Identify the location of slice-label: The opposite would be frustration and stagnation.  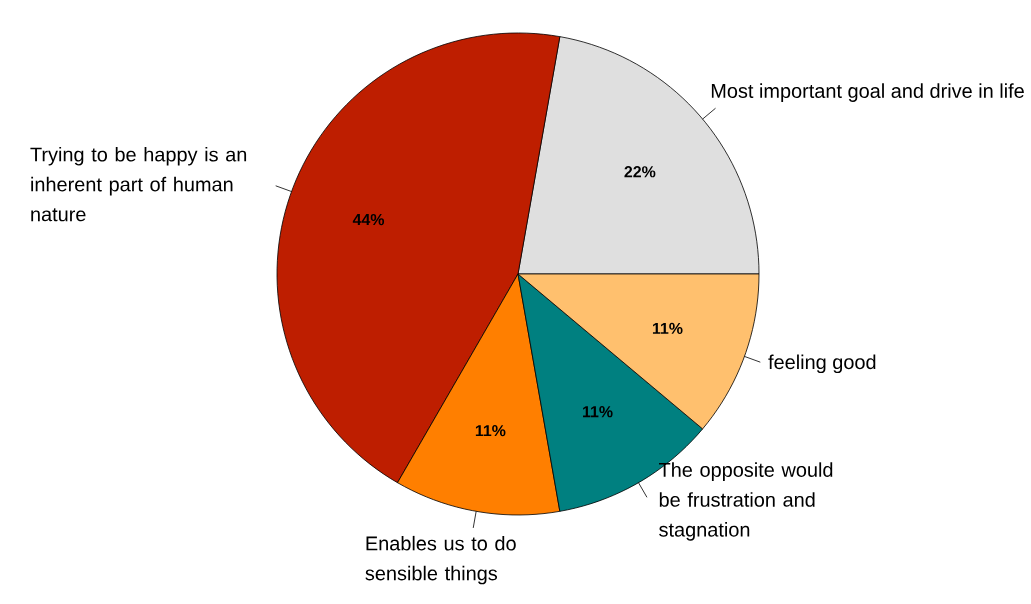
(746, 501).